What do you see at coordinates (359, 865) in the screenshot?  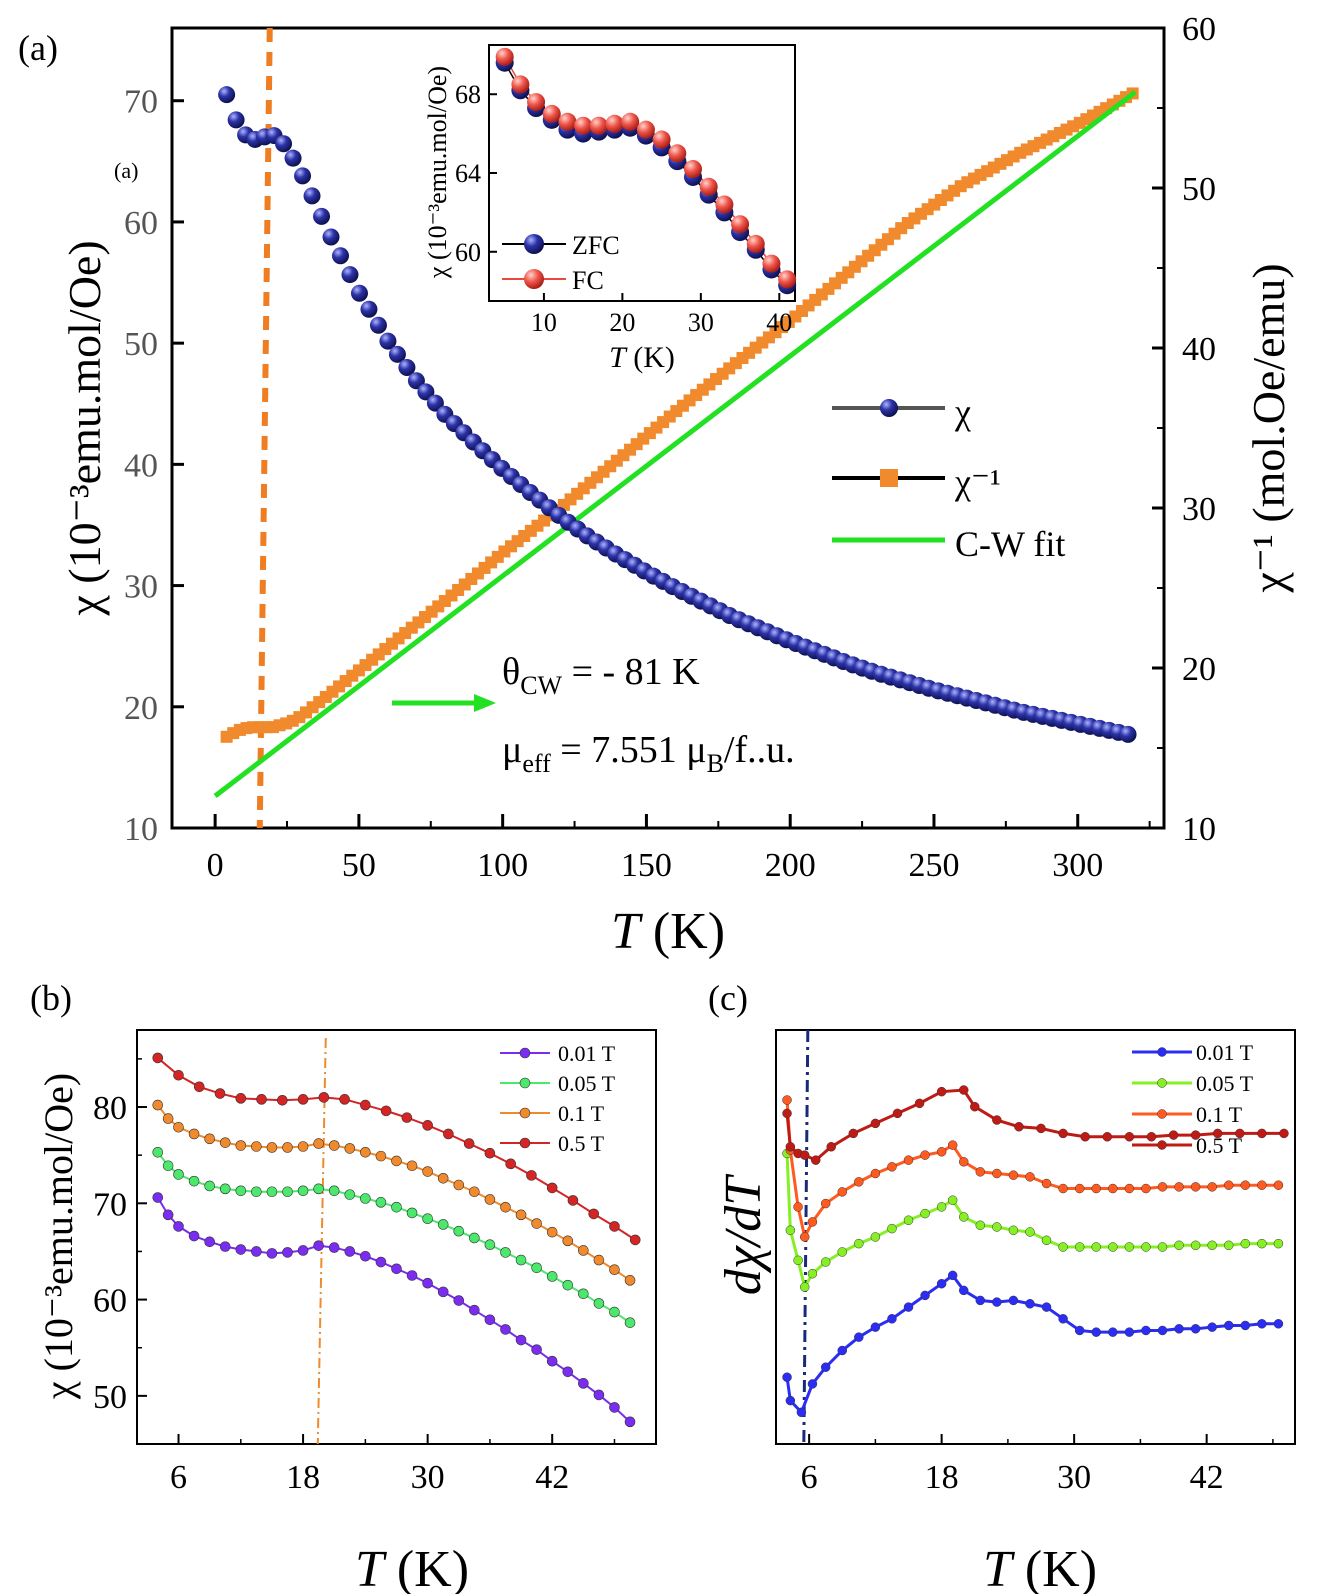 I see `x-tick-label: 50` at bounding box center [359, 865].